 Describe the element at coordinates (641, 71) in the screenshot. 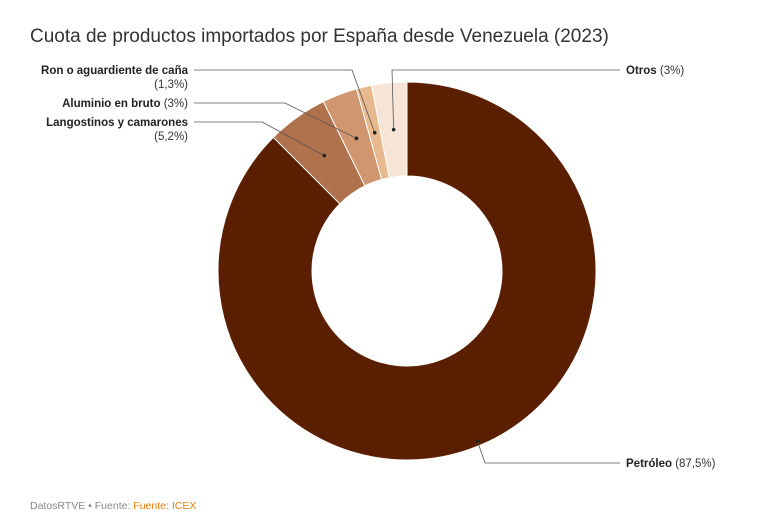

I see `slice-label-name: Otros` at that location.